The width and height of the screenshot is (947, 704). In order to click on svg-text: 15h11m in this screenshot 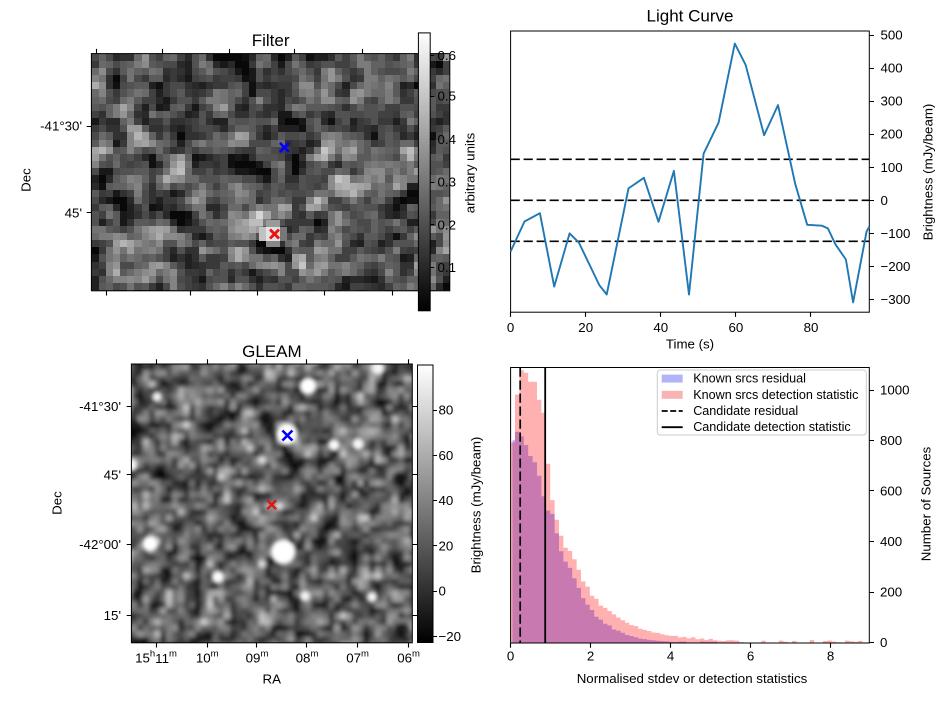, I will do `click(156, 657)`.